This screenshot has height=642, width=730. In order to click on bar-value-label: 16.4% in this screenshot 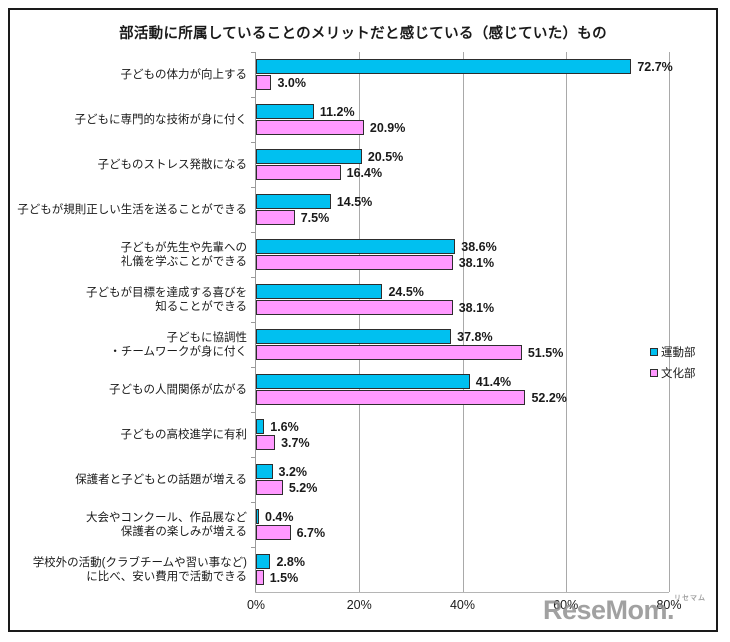, I will do `click(364, 172)`.